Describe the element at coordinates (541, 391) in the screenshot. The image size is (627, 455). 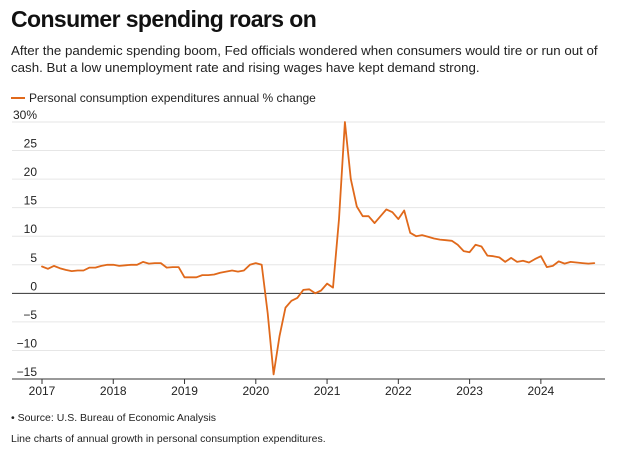
I see `x-tick-label: 2024` at that location.